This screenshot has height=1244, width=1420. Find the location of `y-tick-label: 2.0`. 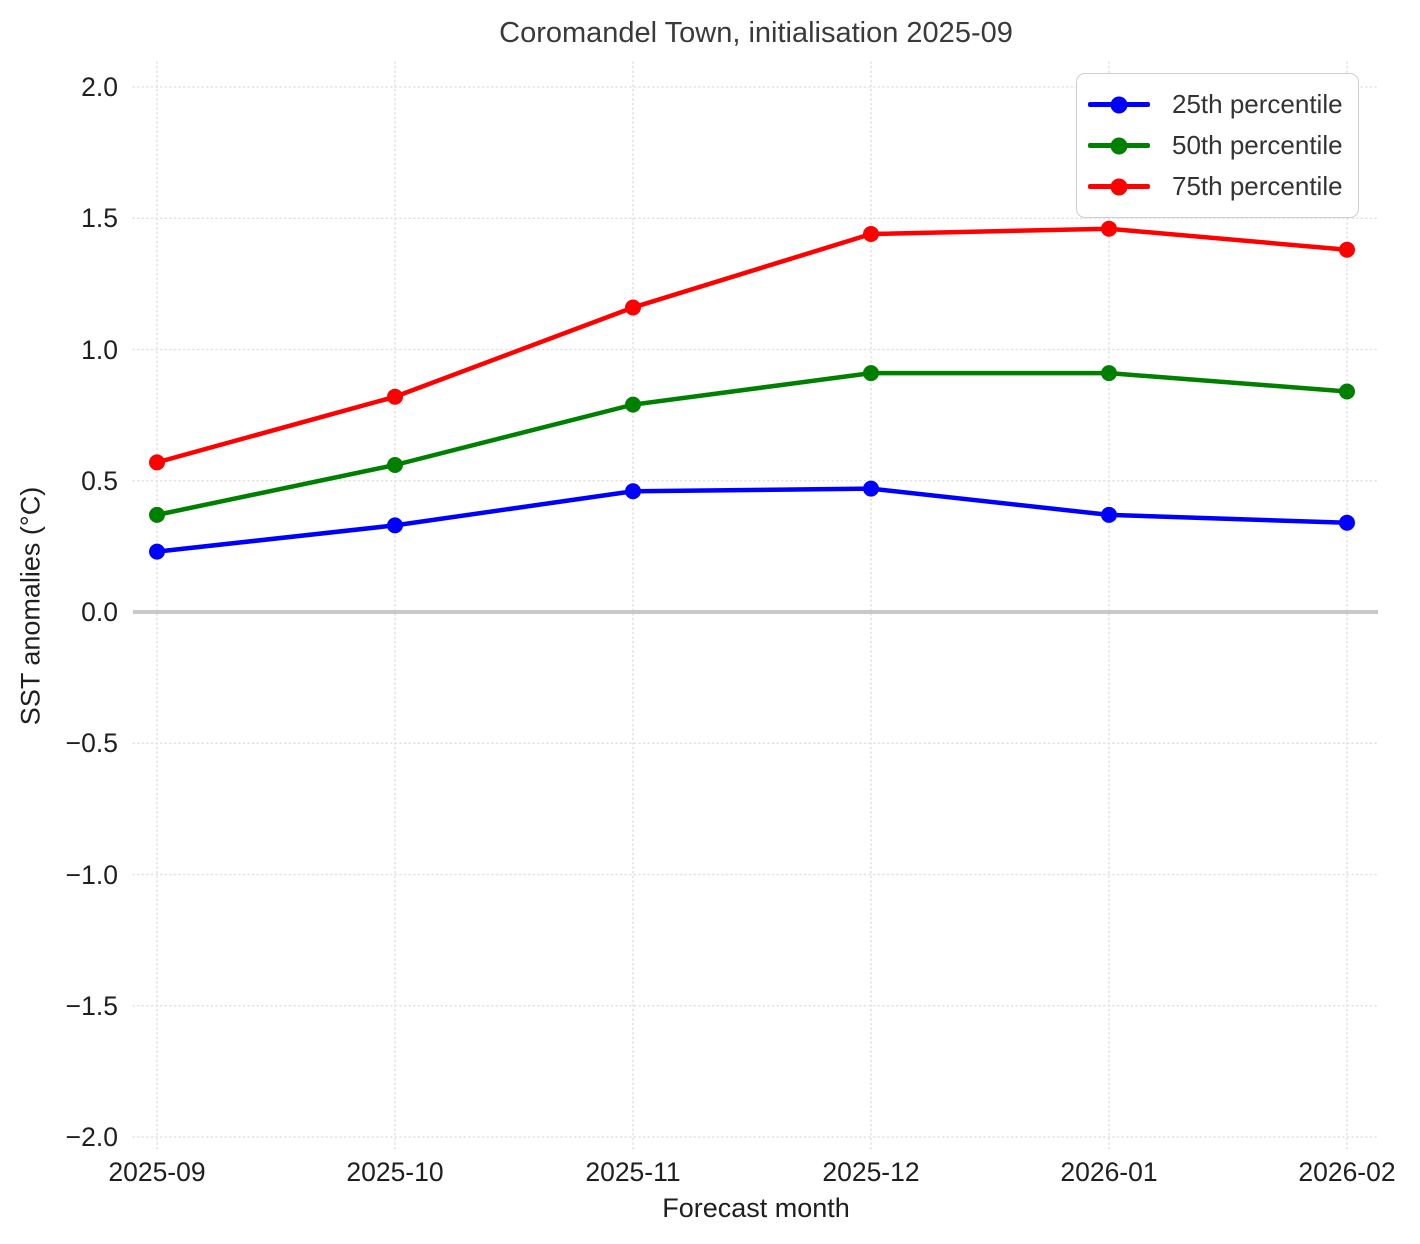

y-tick-label: 2.0 is located at coordinates (99, 87).